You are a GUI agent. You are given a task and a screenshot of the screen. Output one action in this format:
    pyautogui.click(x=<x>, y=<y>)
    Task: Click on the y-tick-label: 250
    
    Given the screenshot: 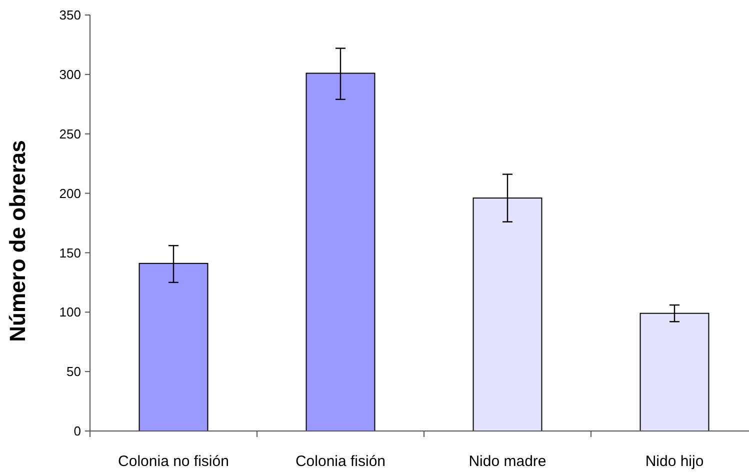 What is the action you would take?
    pyautogui.click(x=70, y=134)
    